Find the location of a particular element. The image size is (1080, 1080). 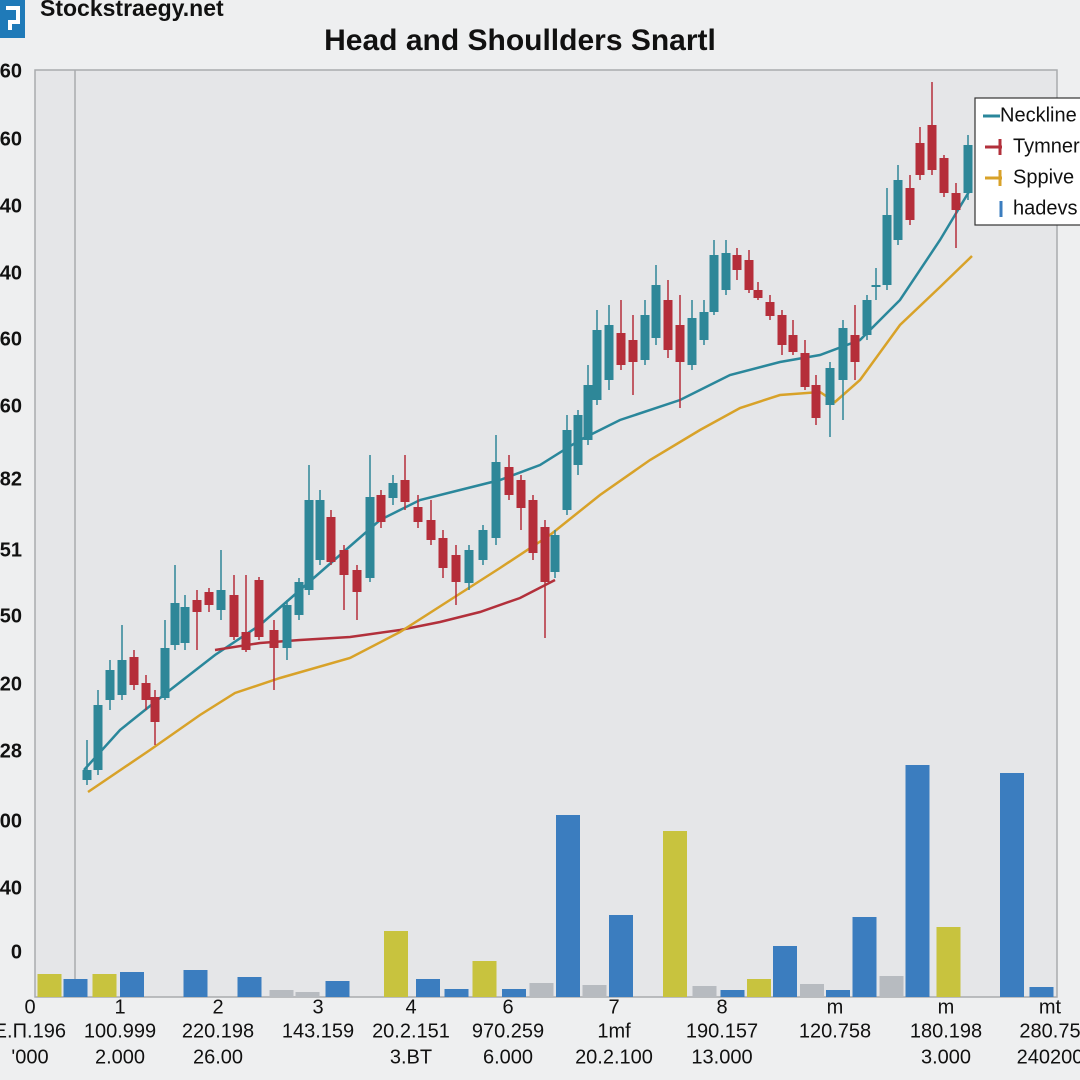

x-sublabel-2: 6.000 is located at coordinates (508, 1057).